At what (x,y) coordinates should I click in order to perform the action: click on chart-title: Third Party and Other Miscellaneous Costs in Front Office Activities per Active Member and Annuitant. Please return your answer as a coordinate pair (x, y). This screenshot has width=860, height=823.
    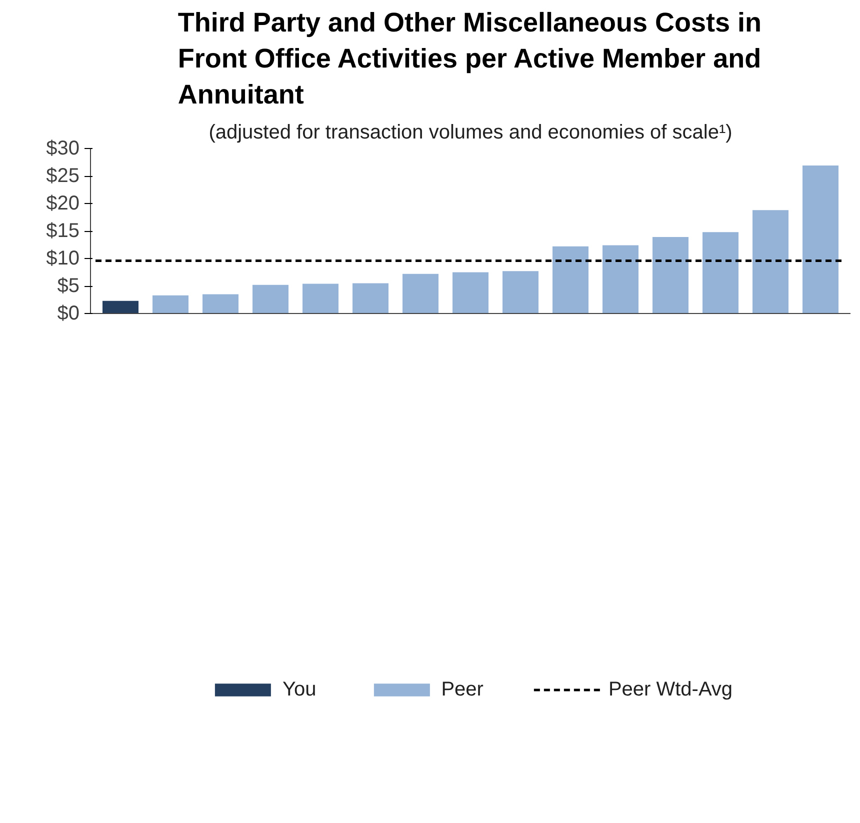
    Looking at the image, I should click on (470, 59).